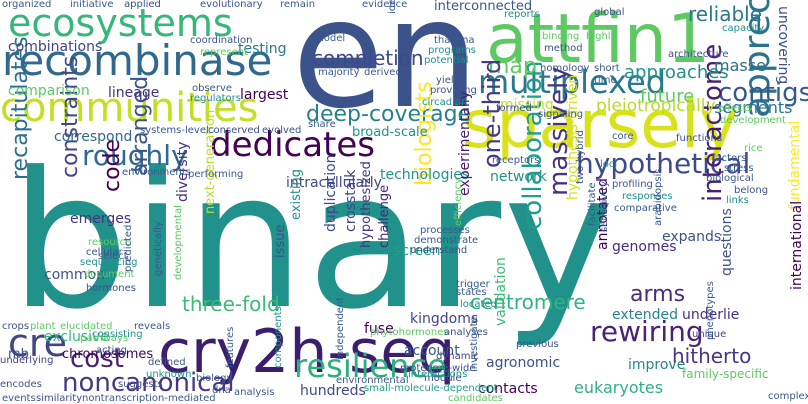 The image size is (808, 404). What do you see at coordinates (632, 184) in the screenshot?
I see `word-profiling: profiling` at bounding box center [632, 184].